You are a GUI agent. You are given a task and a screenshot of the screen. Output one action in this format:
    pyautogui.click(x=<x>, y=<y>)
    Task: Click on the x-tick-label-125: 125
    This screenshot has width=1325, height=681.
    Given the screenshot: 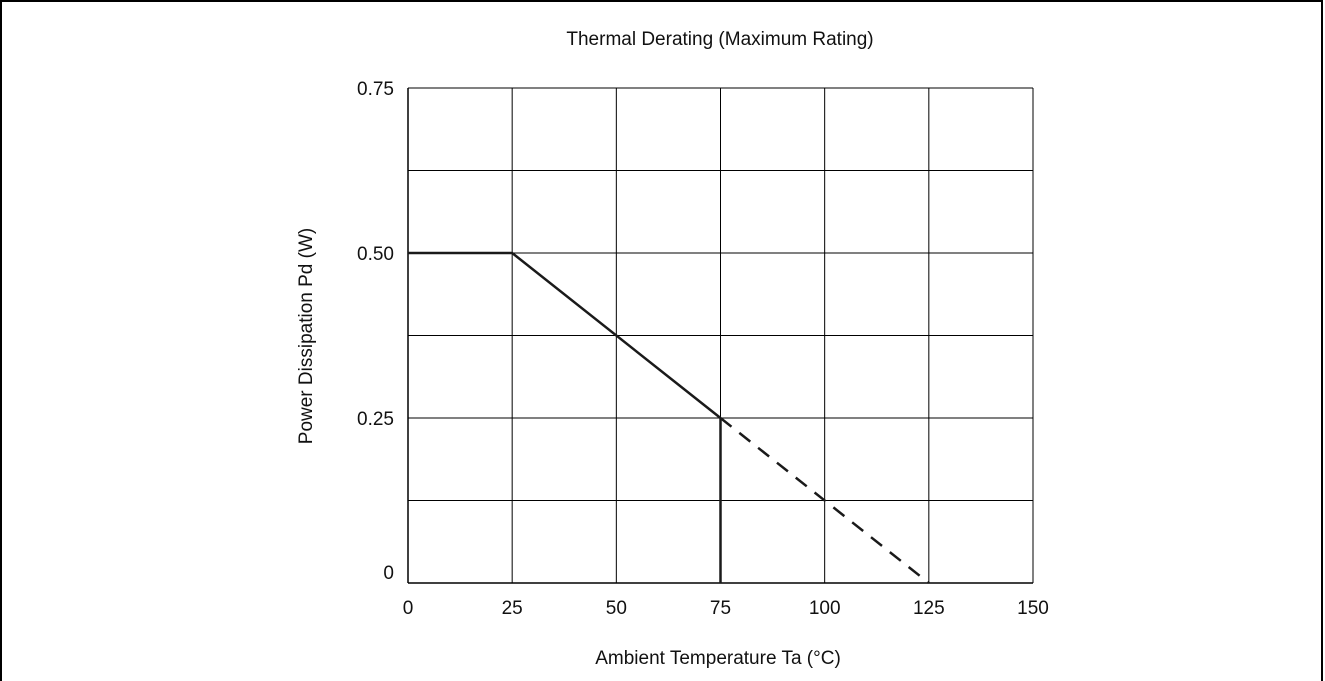 What is the action you would take?
    pyautogui.click(x=929, y=608)
    